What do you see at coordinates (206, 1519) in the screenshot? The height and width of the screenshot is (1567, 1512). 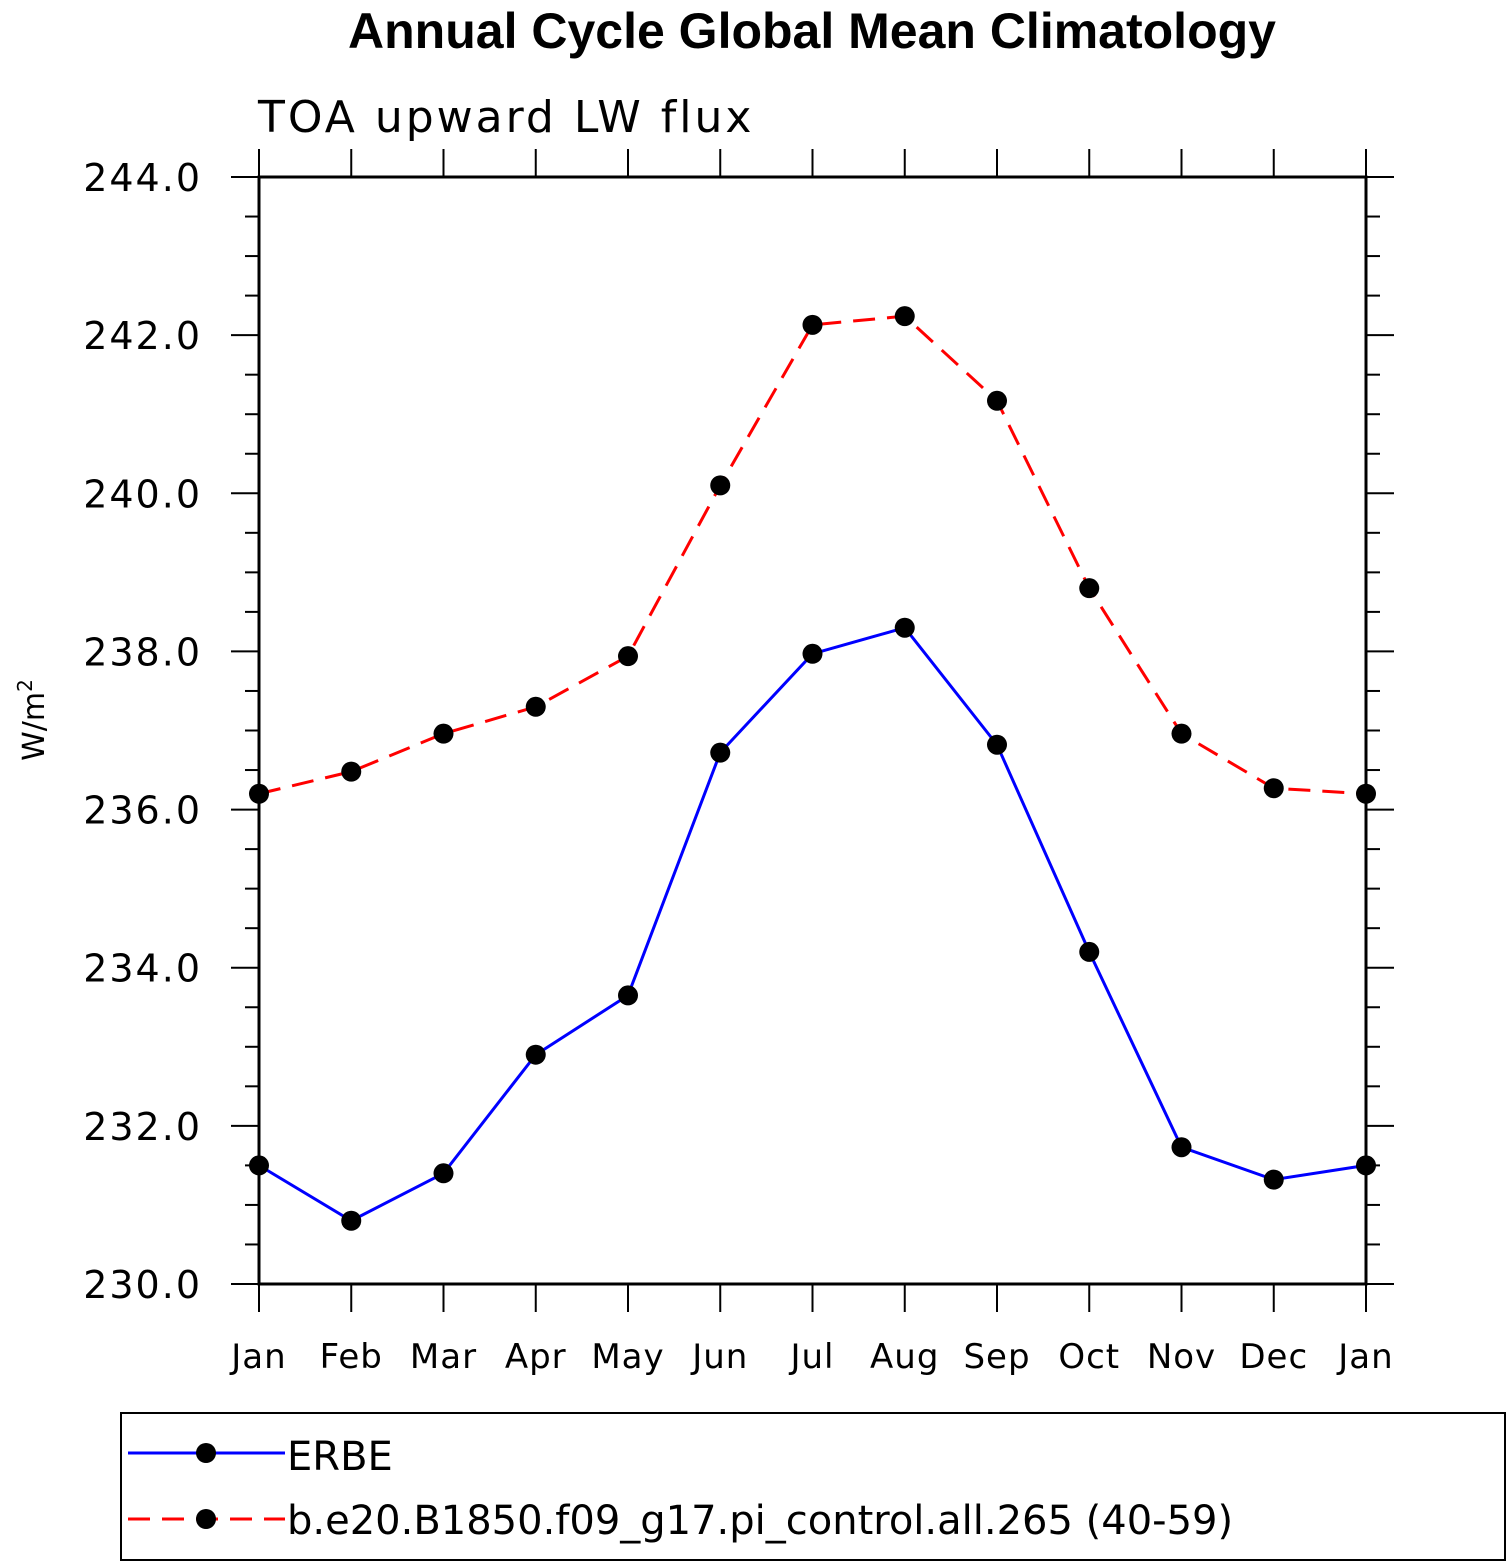 I see `legend-marker-model` at bounding box center [206, 1519].